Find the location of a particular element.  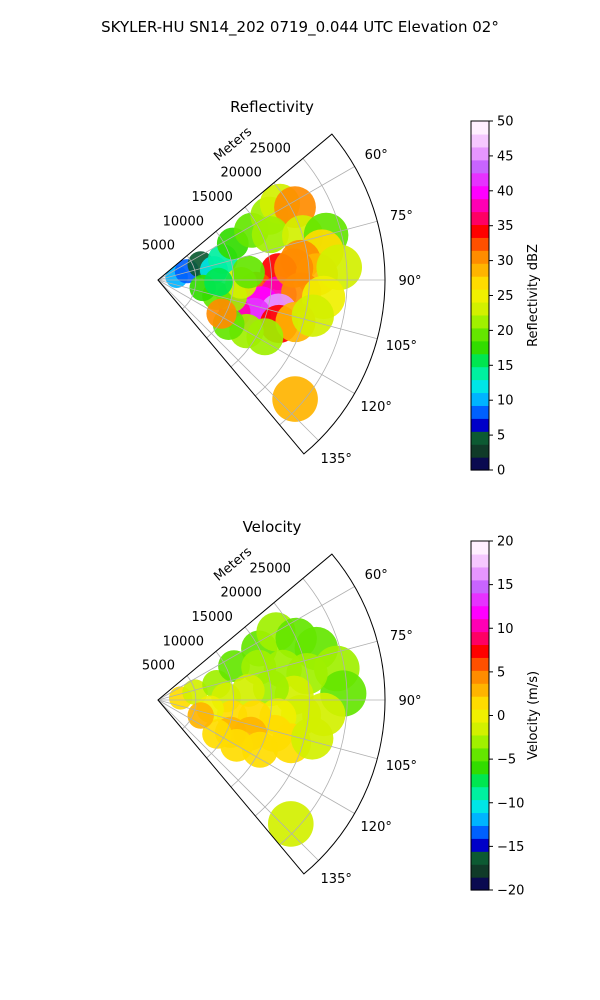

panel-title: Reflectivity is located at coordinates (272, 107).